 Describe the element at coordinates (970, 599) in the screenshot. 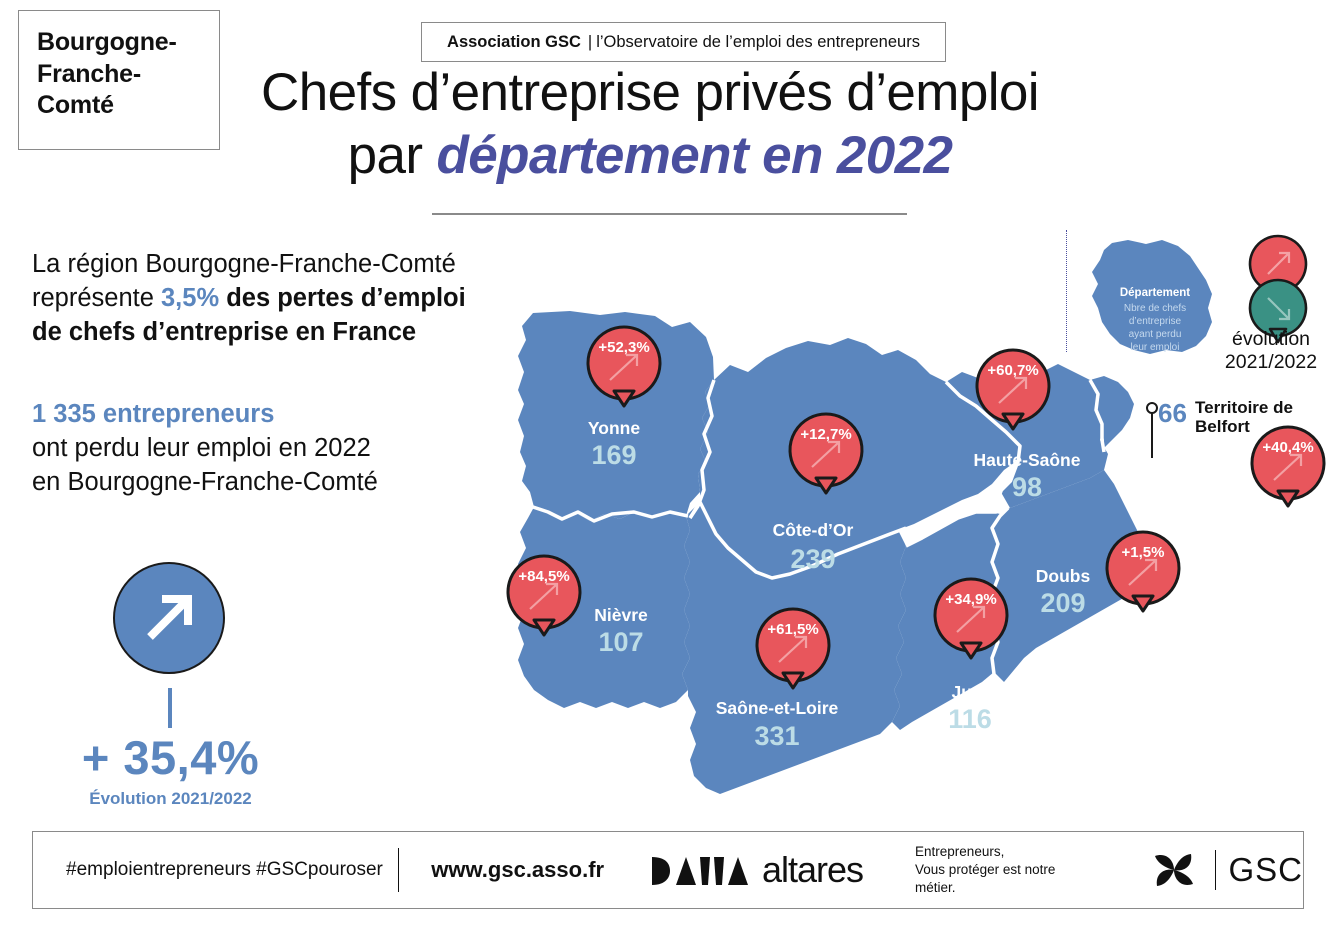

I see `pin-jura-value: +34,9%` at that location.